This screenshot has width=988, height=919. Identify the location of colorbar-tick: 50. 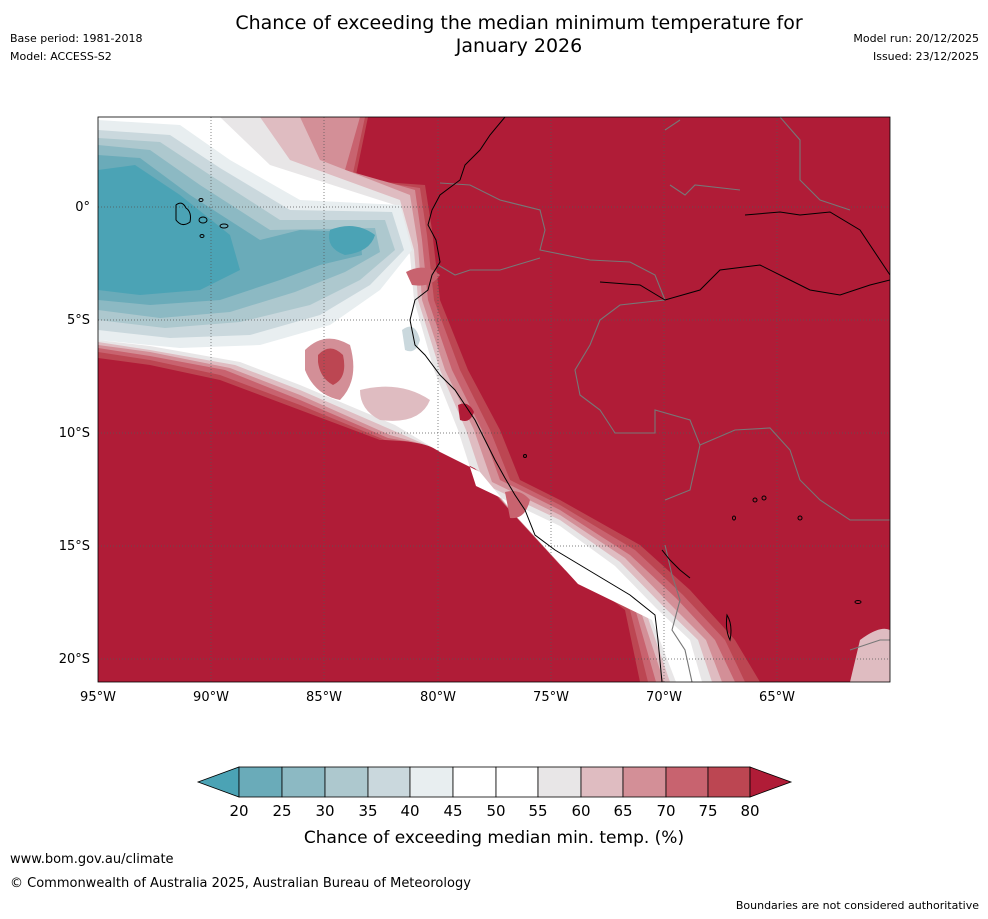
(495, 811).